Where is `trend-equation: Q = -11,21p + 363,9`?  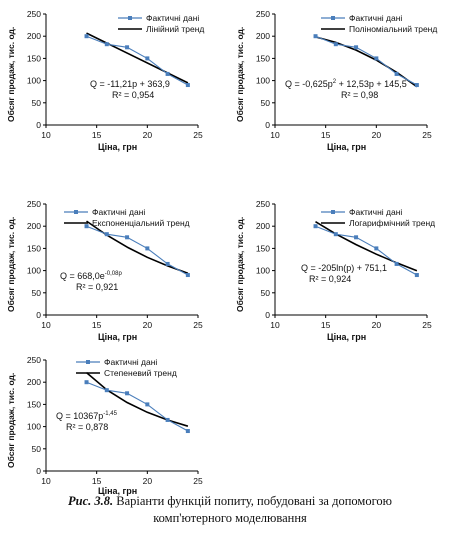
trend-equation: Q = -11,21p + 363,9 is located at coordinates (130, 84).